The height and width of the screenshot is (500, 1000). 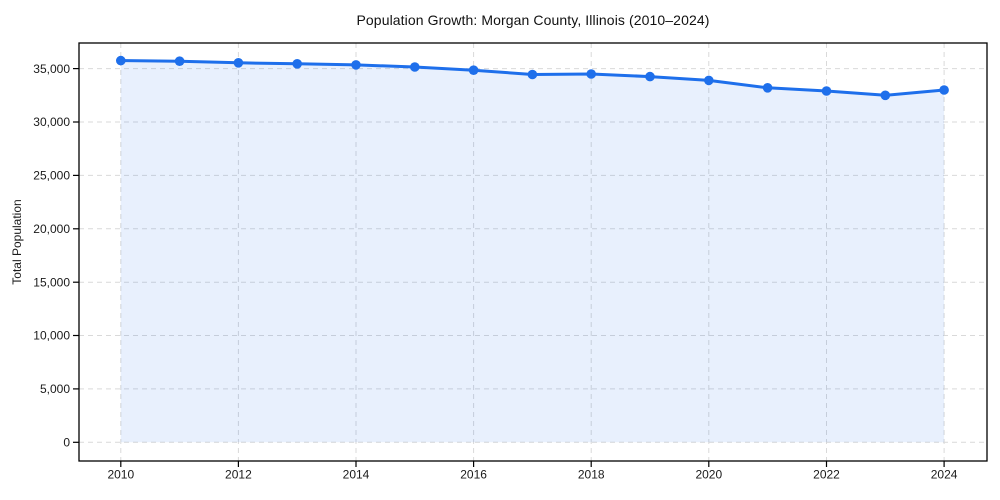 I want to click on x-tick-labels: 2010 2012 2014 2016 2018 2020 2022 2024, so click(x=532, y=475).